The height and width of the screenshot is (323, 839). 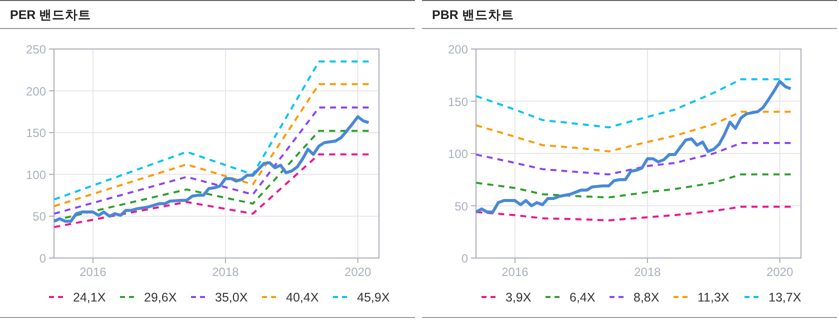 I want to click on legend-label: 45,9X, so click(x=373, y=297).